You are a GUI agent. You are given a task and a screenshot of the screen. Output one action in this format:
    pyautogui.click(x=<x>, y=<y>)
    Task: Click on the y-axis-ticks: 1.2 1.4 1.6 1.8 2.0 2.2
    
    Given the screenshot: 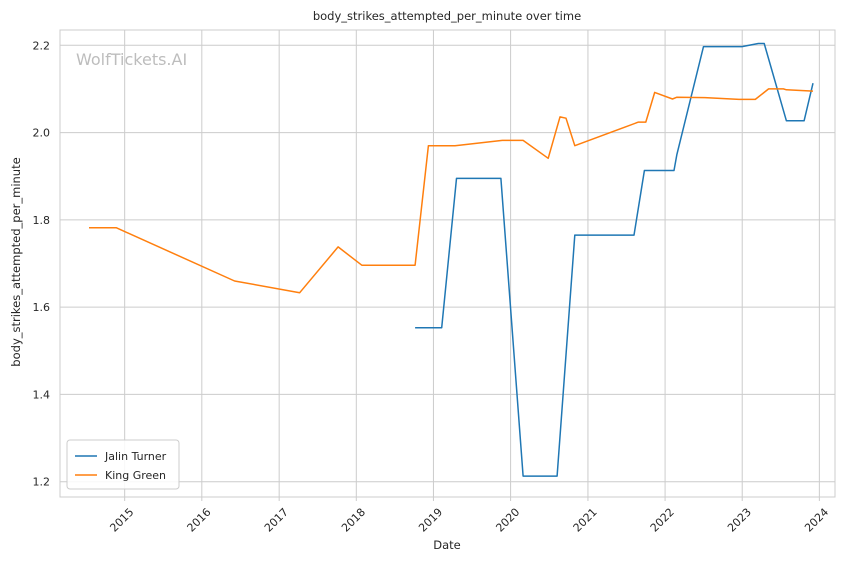 What is the action you would take?
    pyautogui.click(x=42, y=263)
    